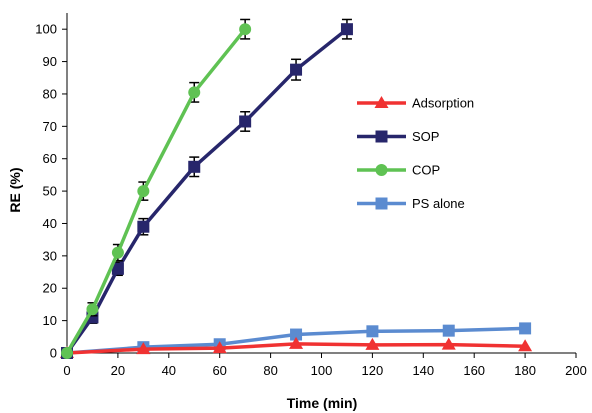 Image resolution: width=592 pixels, height=413 pixels. What do you see at coordinates (443, 103) in the screenshot?
I see `legend-label: Adsorption` at bounding box center [443, 103].